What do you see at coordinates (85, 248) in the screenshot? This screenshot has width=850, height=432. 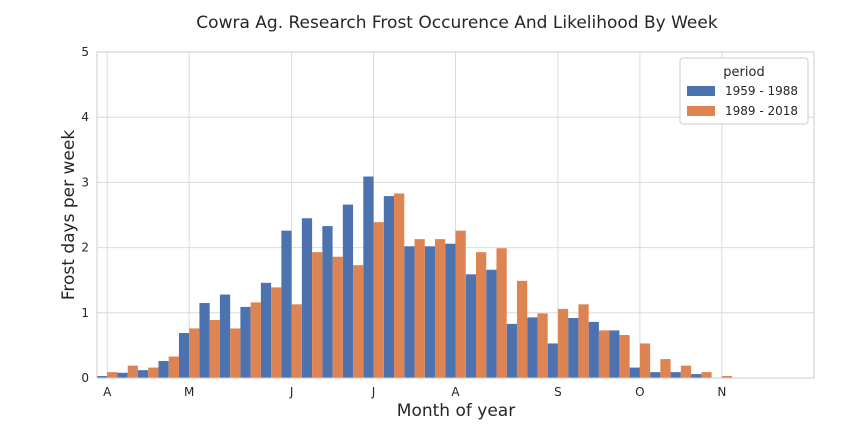 I see `y-tick-label: 2` at bounding box center [85, 248].